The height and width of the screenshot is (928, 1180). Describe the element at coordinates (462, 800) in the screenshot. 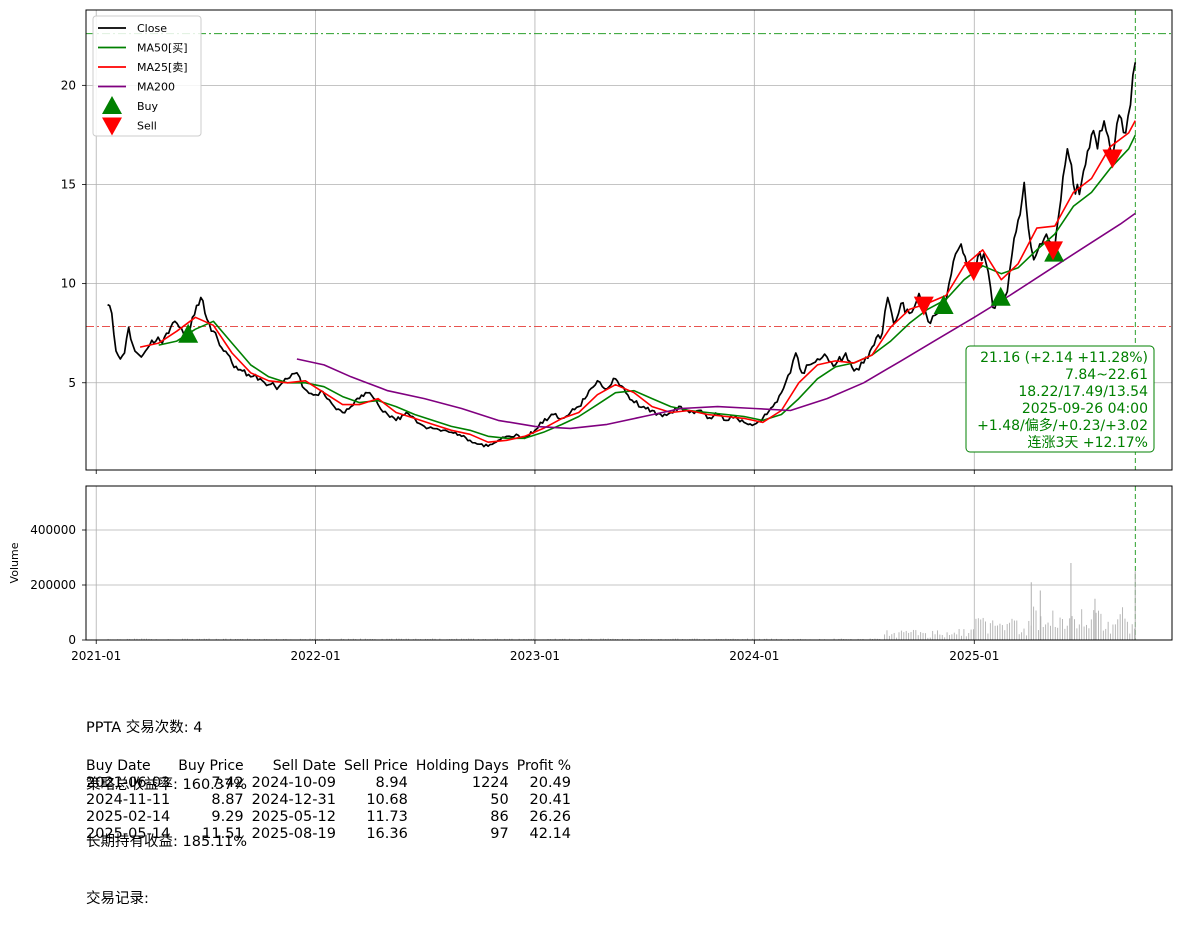

I see `trade-holding-days: 50` at that location.